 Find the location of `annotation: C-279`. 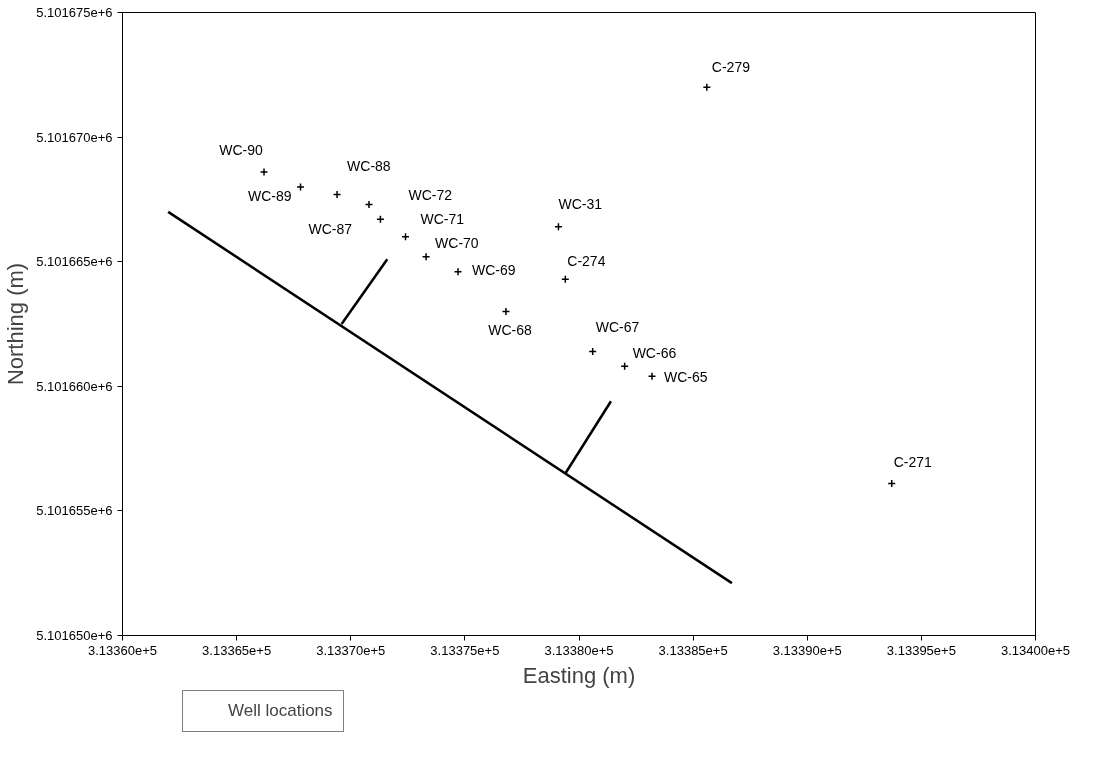

annotation: C-279 is located at coordinates (731, 67).